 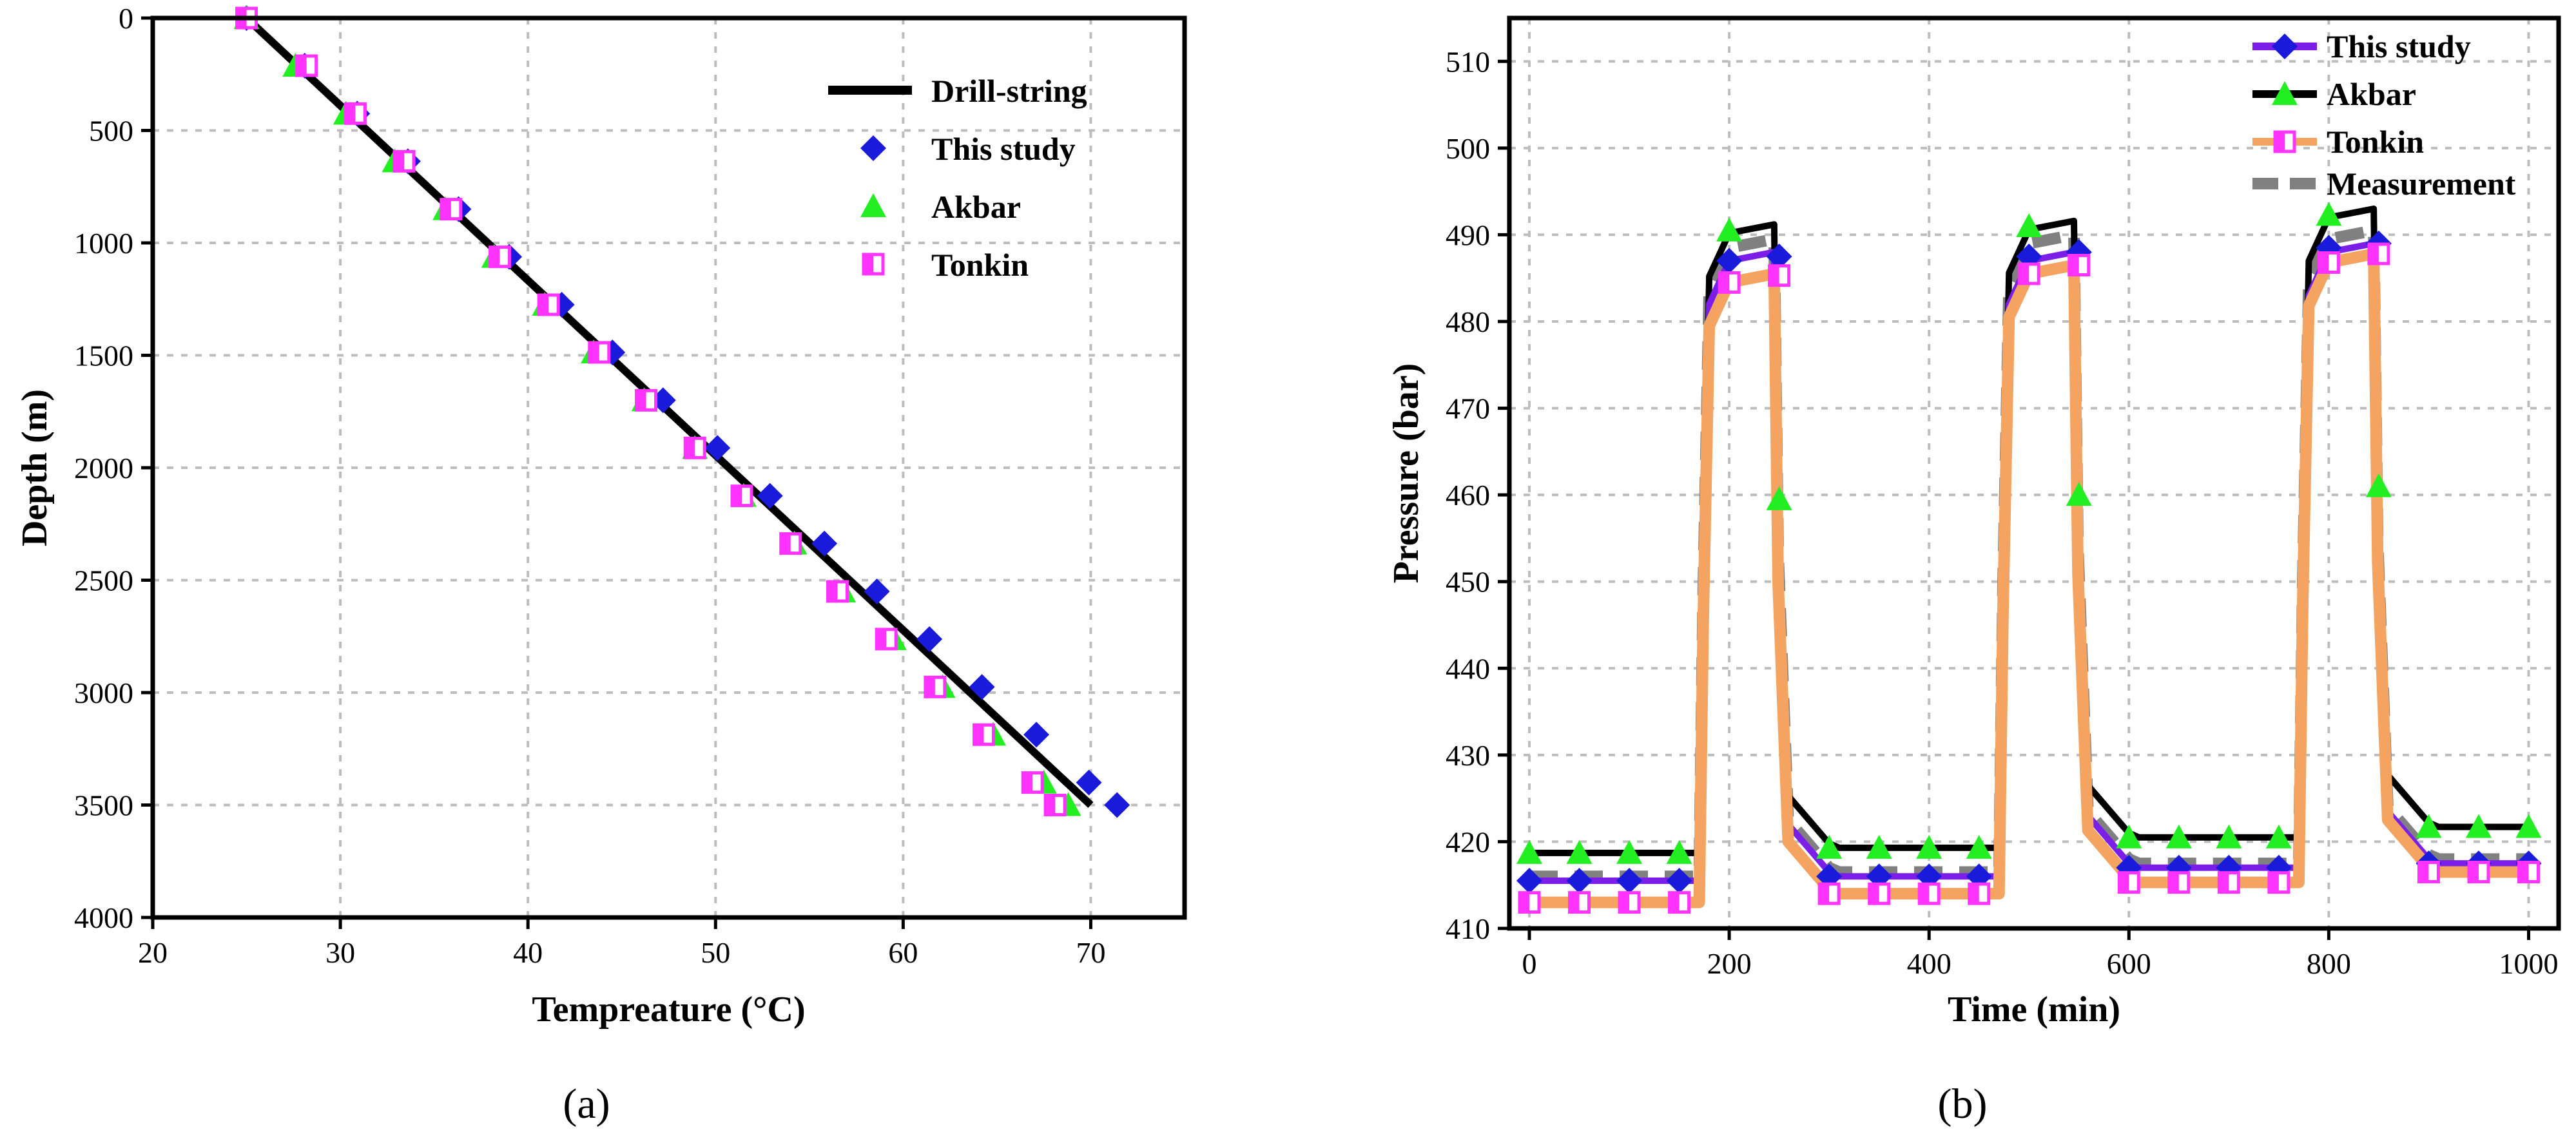 I want to click on tick-label-y-420: 420, so click(x=1468, y=841).